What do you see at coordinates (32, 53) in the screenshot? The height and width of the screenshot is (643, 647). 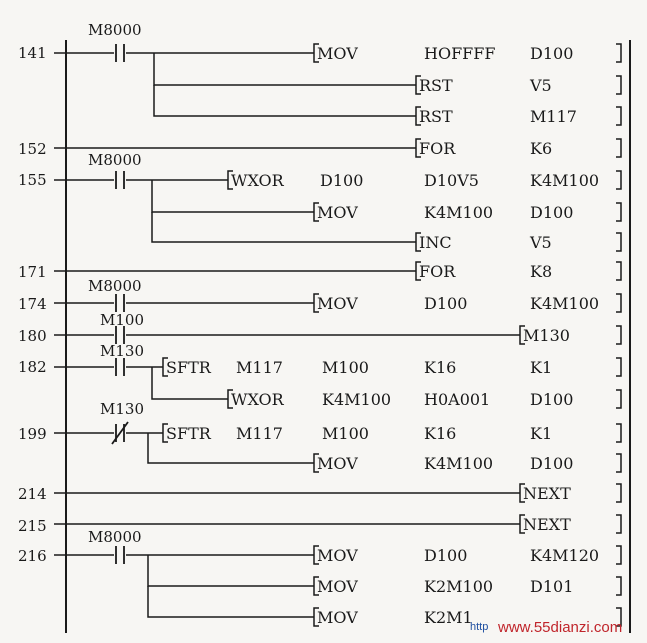 I see `step-number: 141` at bounding box center [32, 53].